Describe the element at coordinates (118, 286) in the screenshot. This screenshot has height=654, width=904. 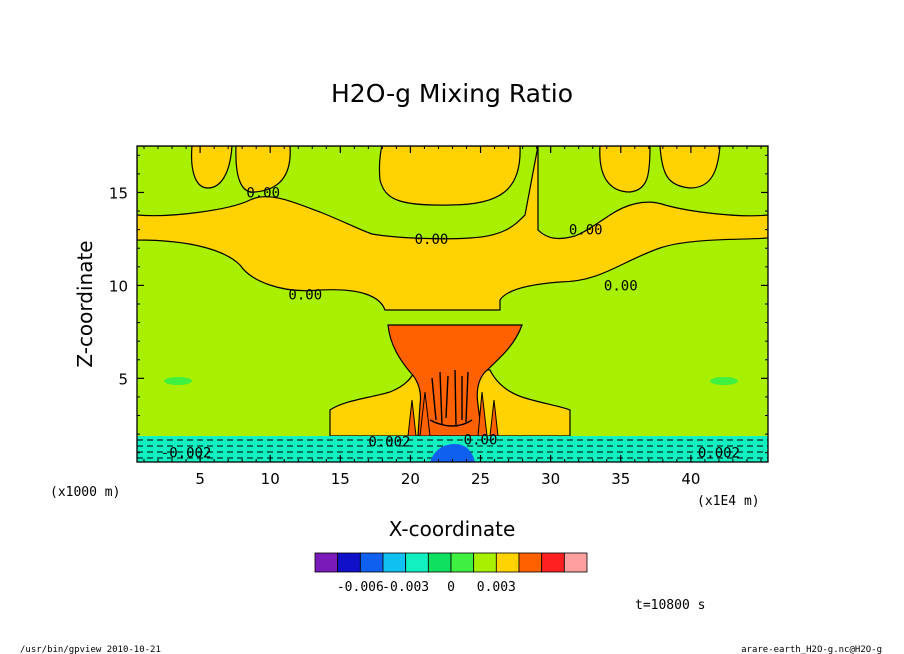
I see `y-tick-label: 10` at that location.